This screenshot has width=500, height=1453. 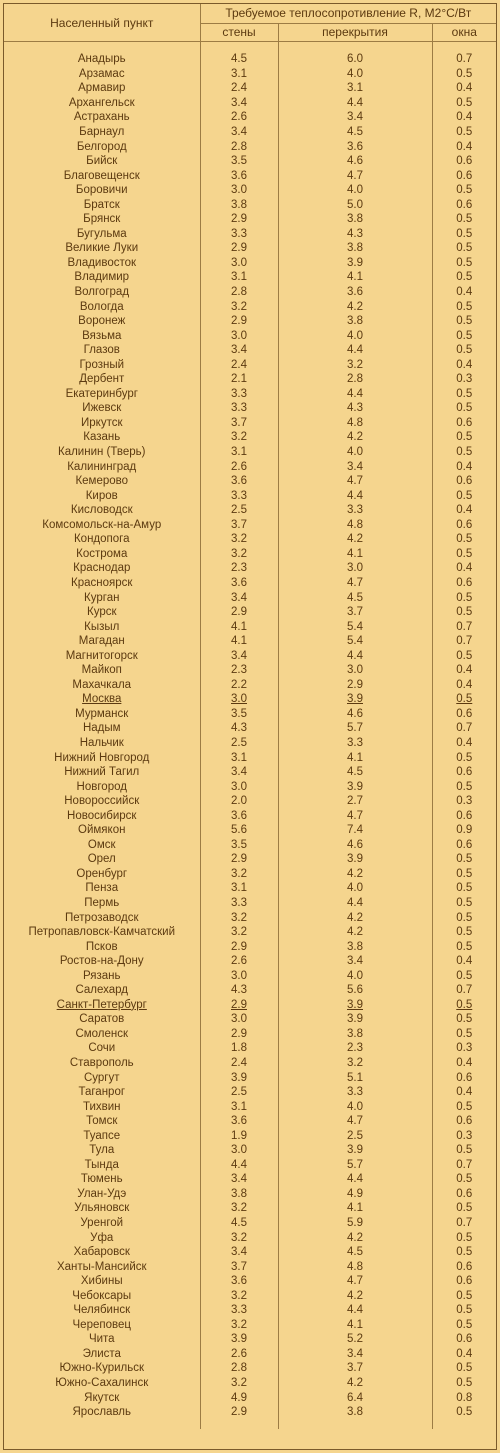 What do you see at coordinates (354, 626) in the screenshot?
I see `ceilings-cell: 5.4` at bounding box center [354, 626].